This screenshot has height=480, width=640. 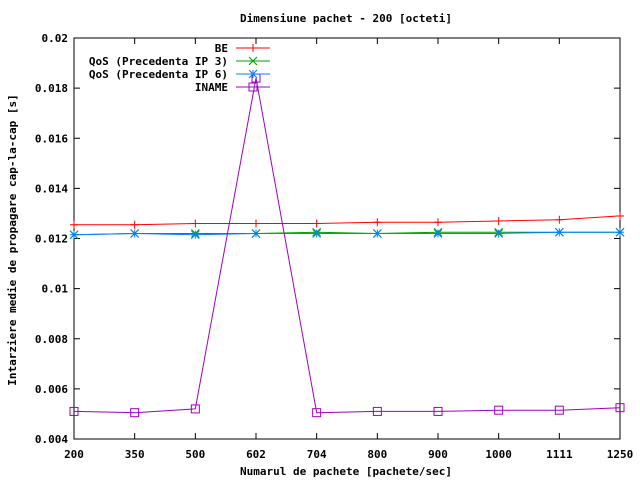 What do you see at coordinates (74, 454) in the screenshot?
I see `x-tick-label: 200` at bounding box center [74, 454].